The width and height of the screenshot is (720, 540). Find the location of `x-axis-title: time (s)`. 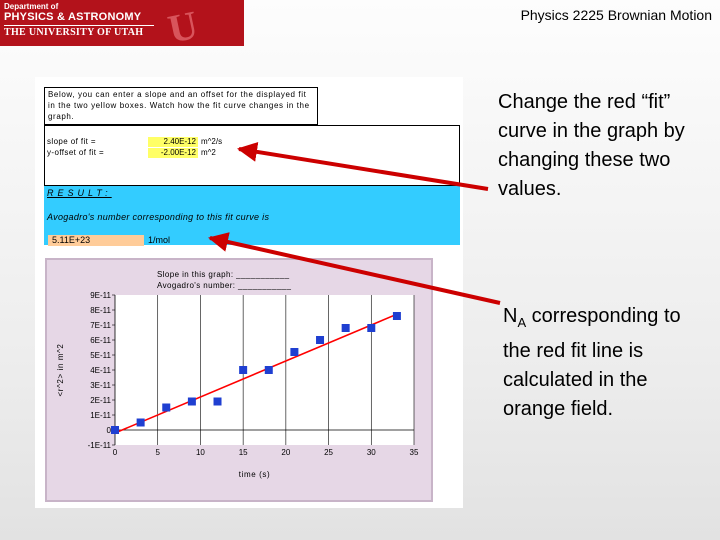

x-axis-title: time (s) is located at coordinates (254, 474).